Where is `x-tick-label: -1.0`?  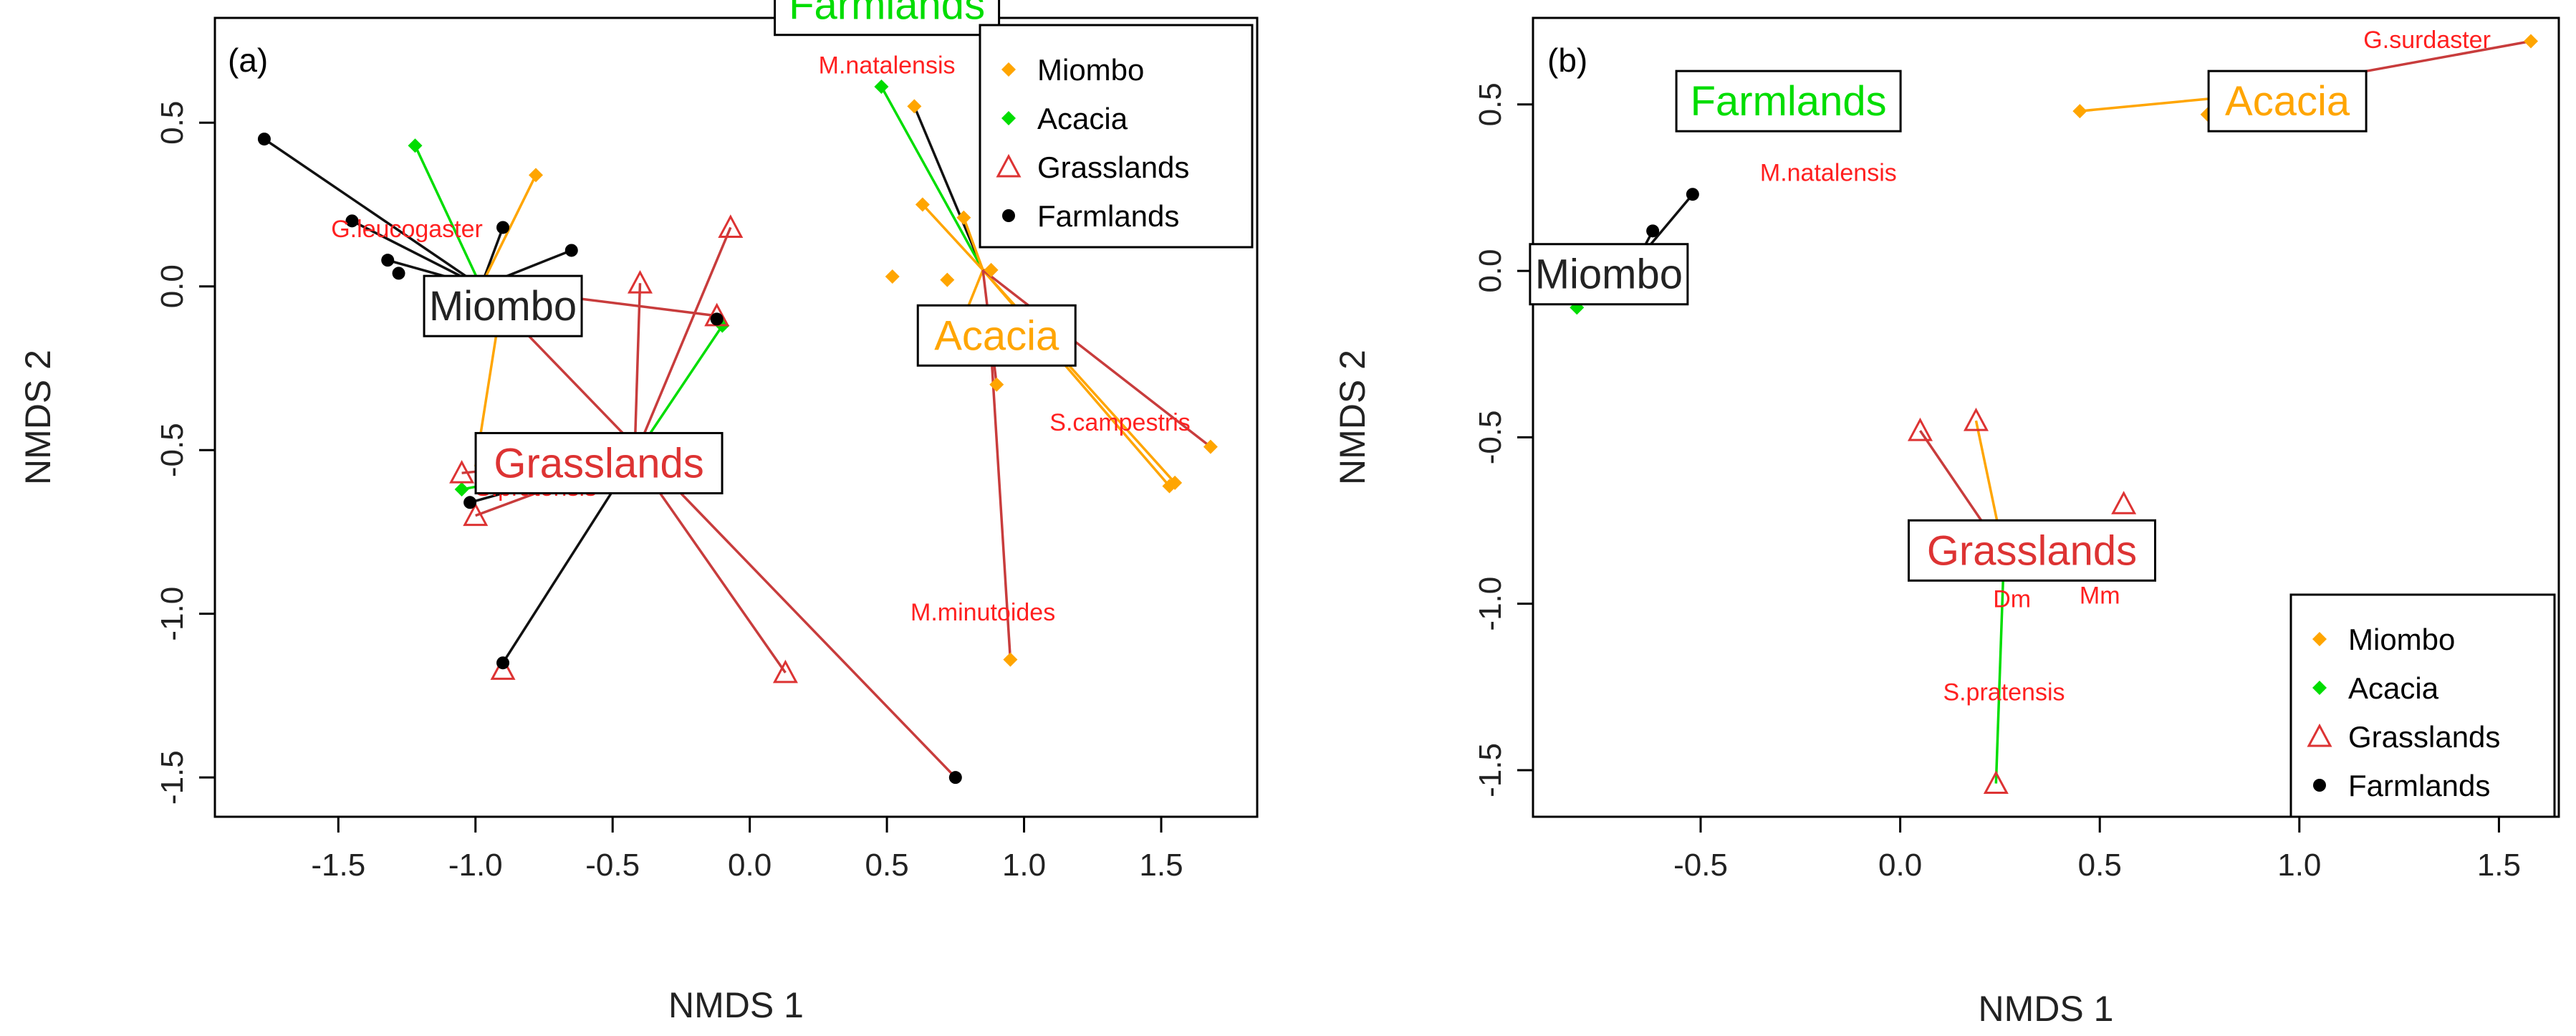 x-tick-label: -1.0 is located at coordinates (475, 865).